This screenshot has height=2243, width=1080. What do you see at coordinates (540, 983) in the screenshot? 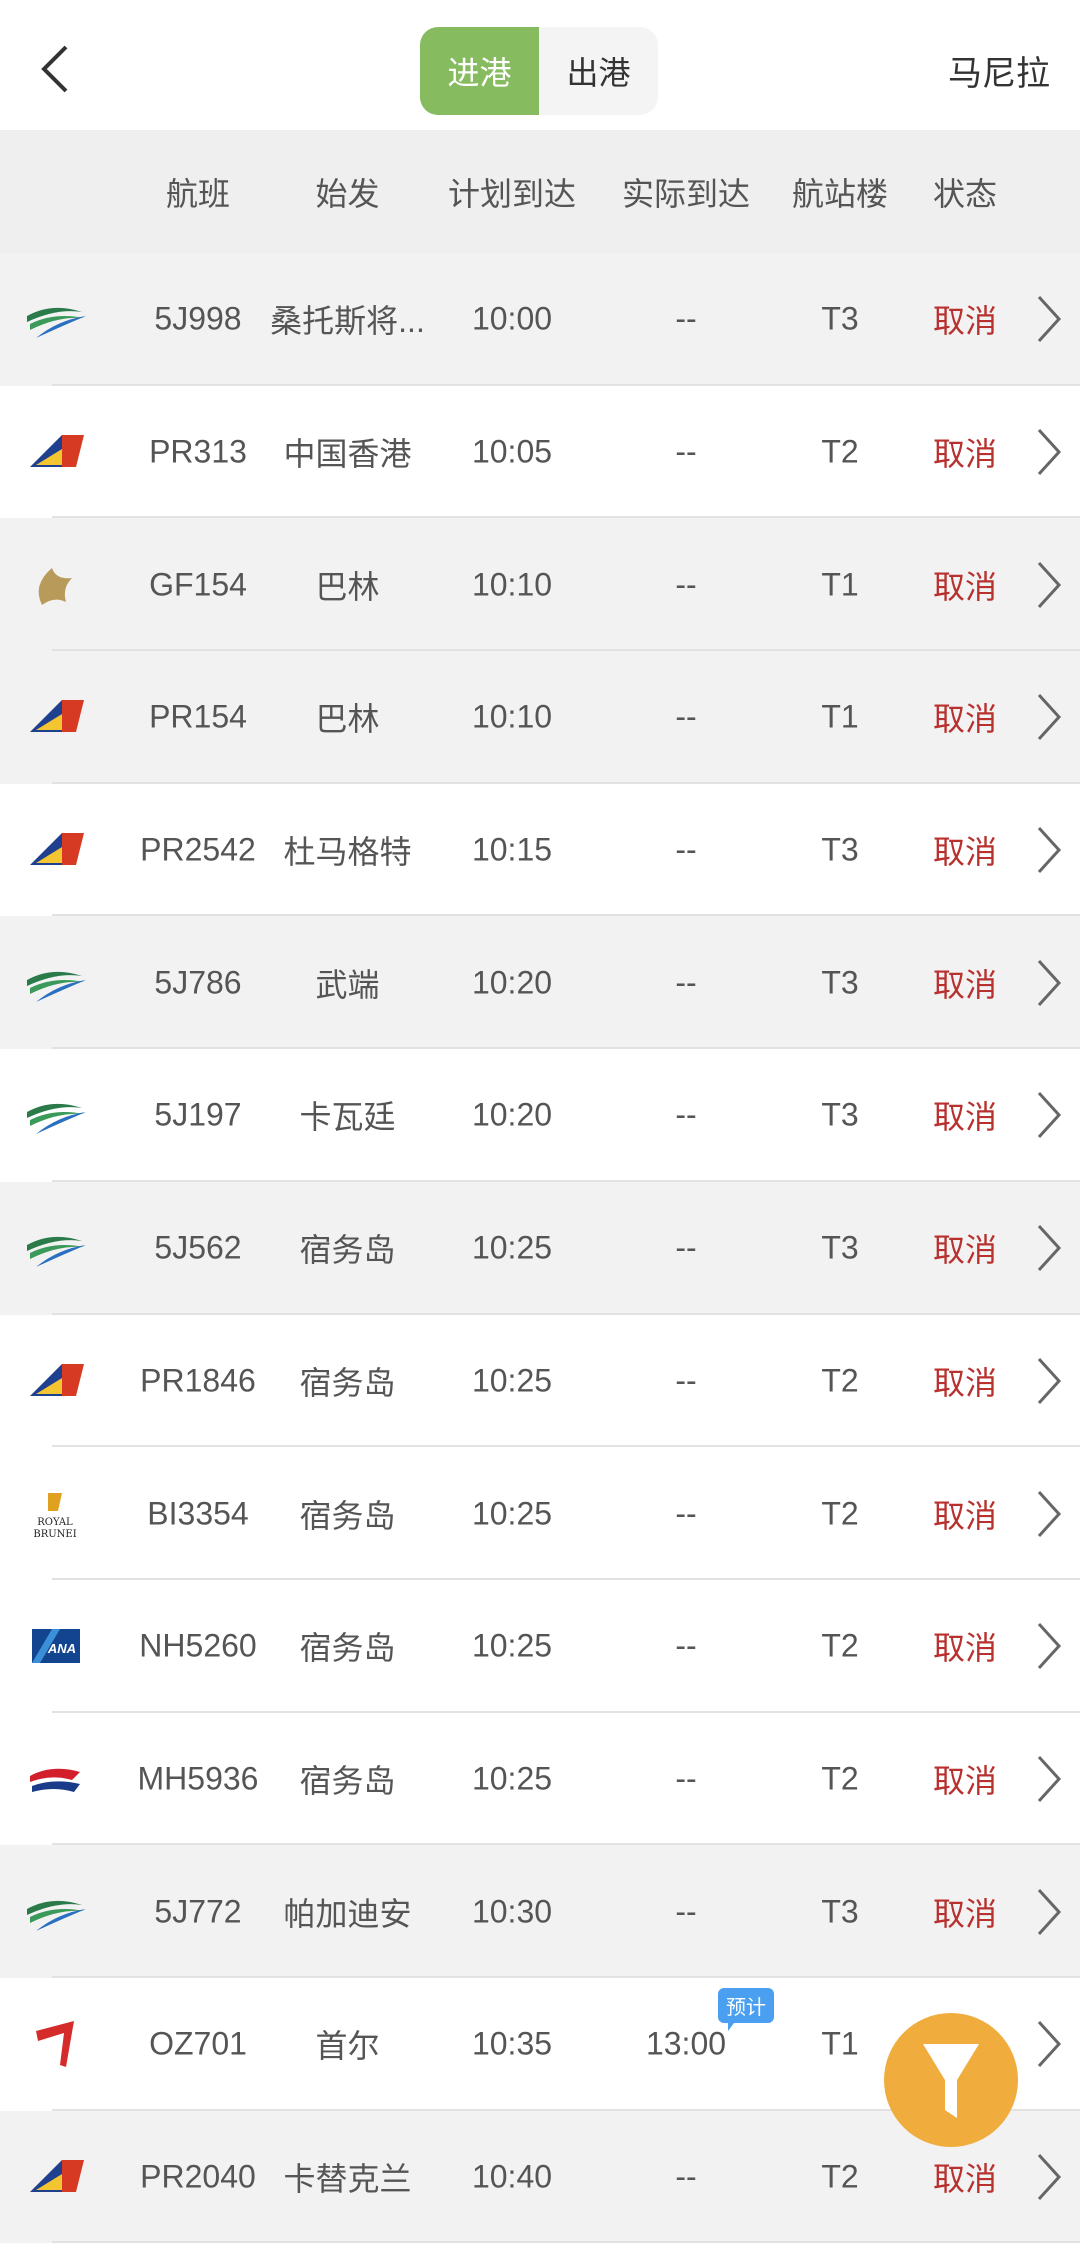
I see `flight-row: 5J786 武端 10:20 -- T3 取消` at bounding box center [540, 983].